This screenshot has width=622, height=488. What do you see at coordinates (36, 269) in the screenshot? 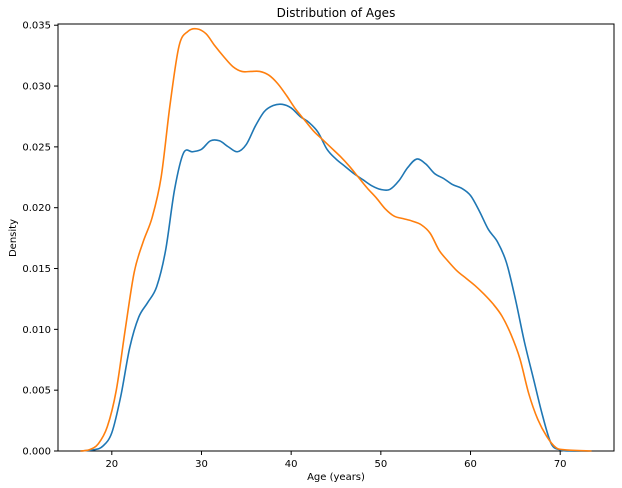
I see `y-tick-label: 0.015` at bounding box center [36, 269].